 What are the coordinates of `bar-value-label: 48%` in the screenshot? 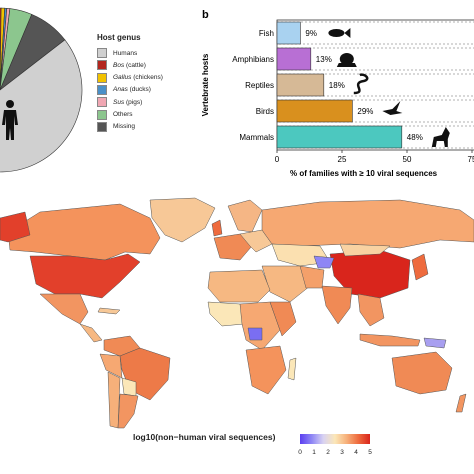 It's located at (415, 137).